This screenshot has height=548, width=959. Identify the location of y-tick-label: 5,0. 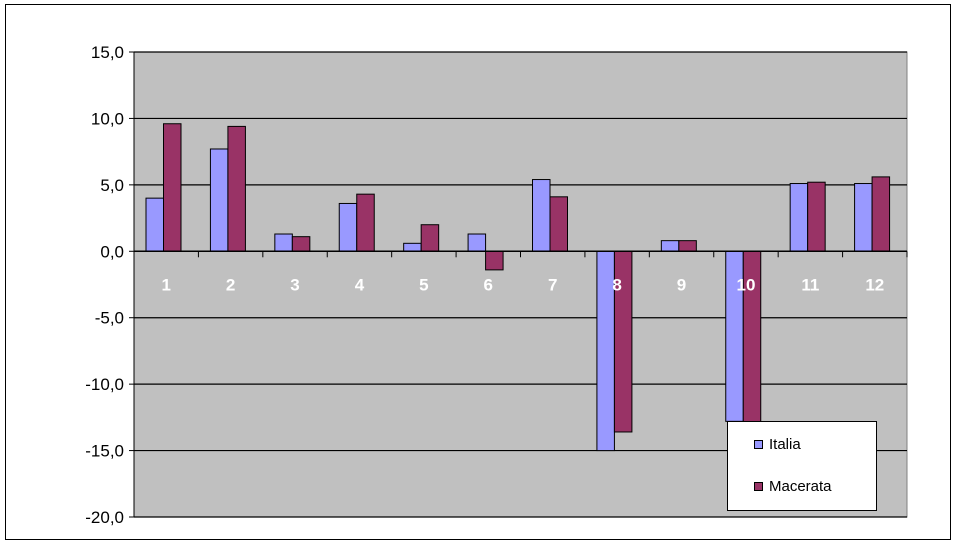
(112, 185).